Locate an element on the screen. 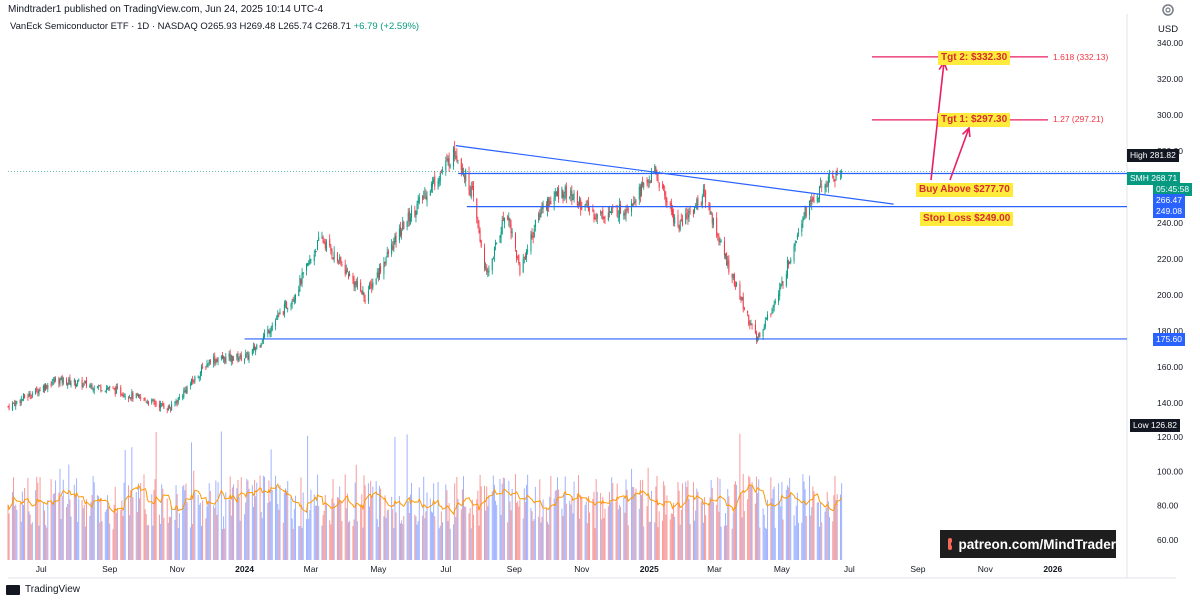 This screenshot has width=1200, height=602. tradingview-logo: TradingView is located at coordinates (43, 589).